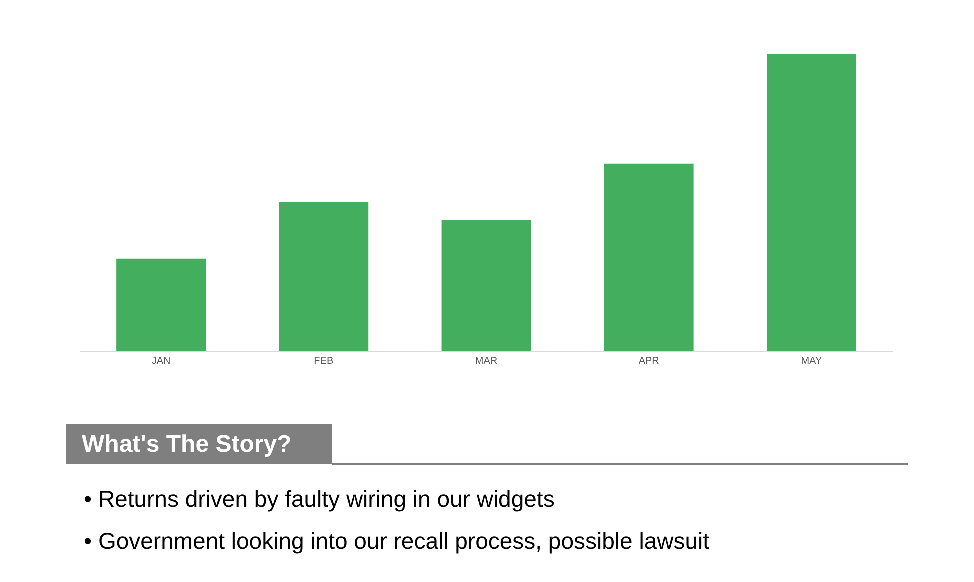 The height and width of the screenshot is (582, 974). What do you see at coordinates (649, 361) in the screenshot?
I see `x-tick-label: APR` at bounding box center [649, 361].